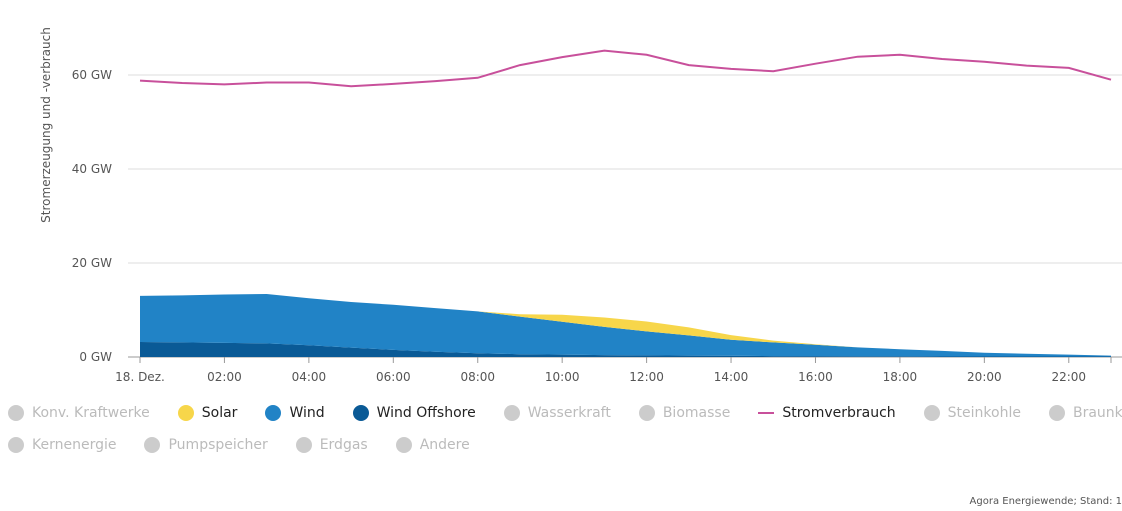 The height and width of the screenshot is (511, 1122). I want to click on x-tick-label: 06:00, so click(393, 377).